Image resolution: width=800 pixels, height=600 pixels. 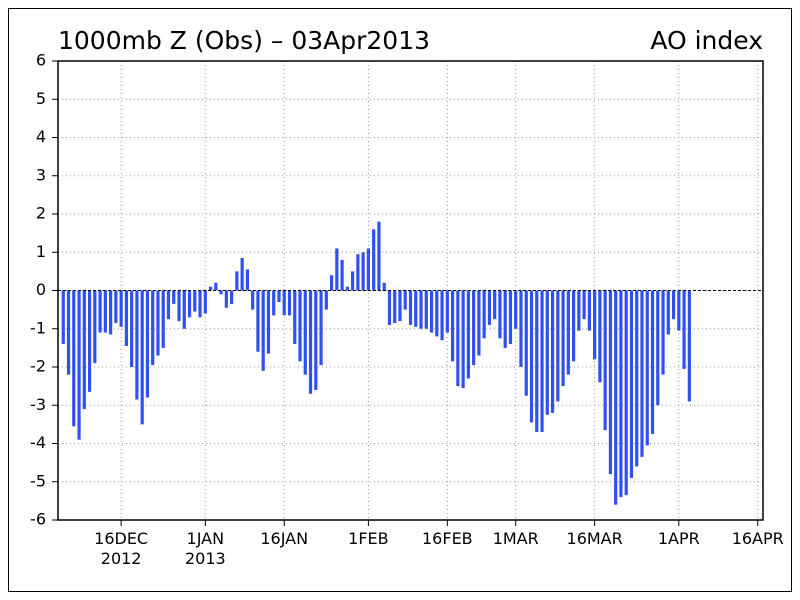 What do you see at coordinates (516, 538) in the screenshot?
I see `x-tick-label-line: 1MAR` at bounding box center [516, 538].